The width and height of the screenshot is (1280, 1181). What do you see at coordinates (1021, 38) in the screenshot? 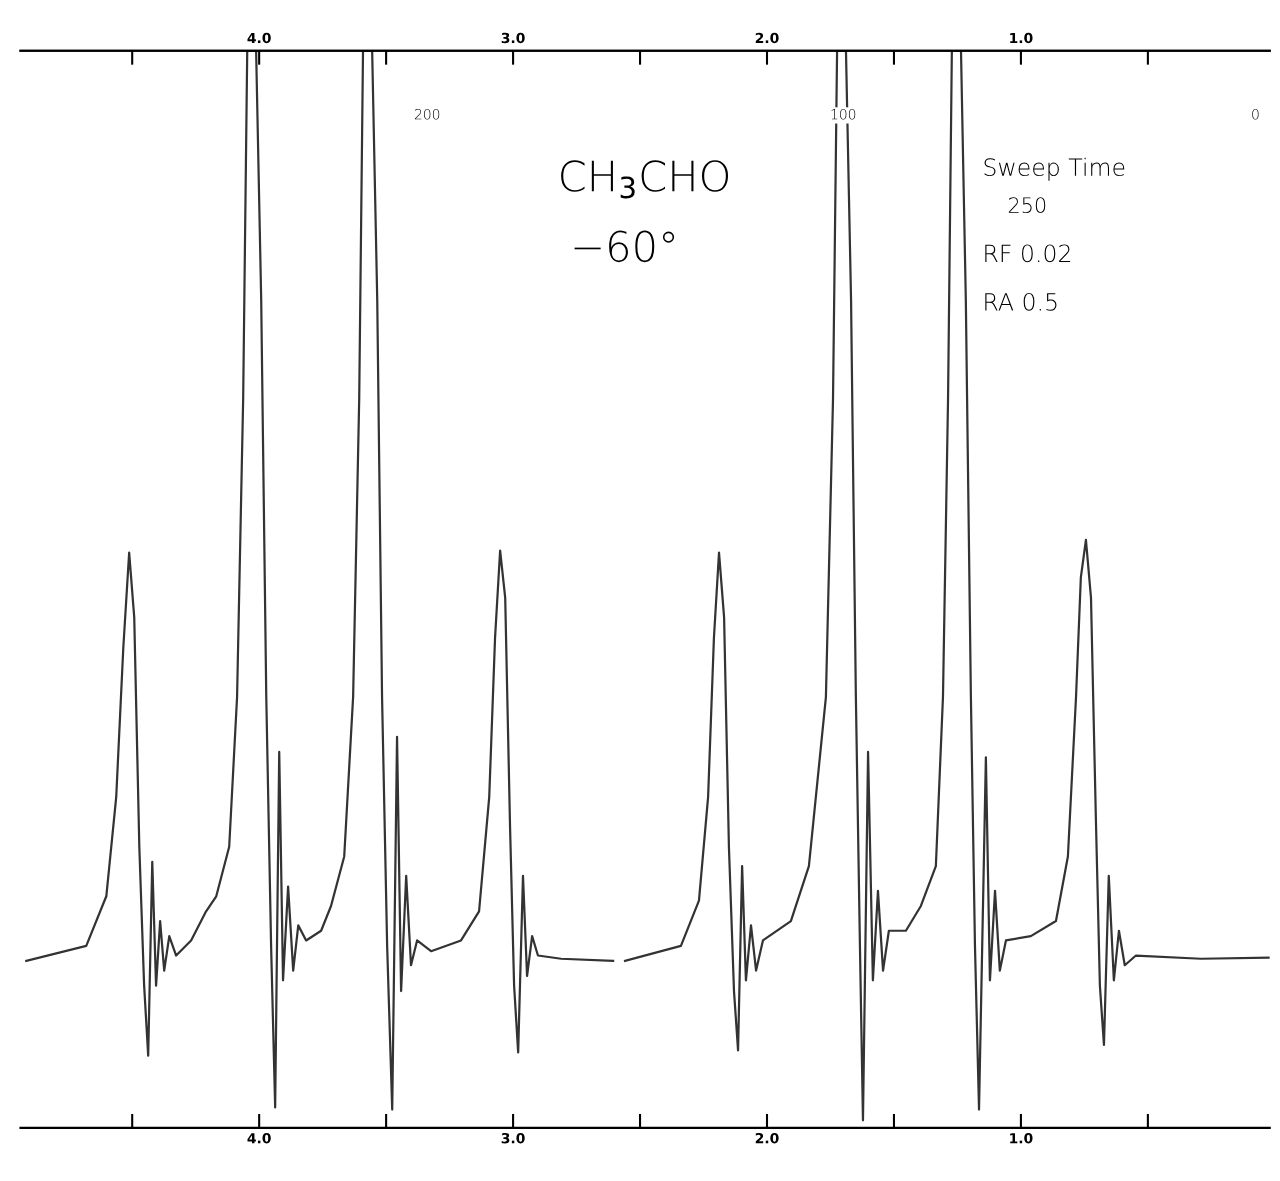
I see `x2-tick-label: 1.0` at bounding box center [1021, 38].